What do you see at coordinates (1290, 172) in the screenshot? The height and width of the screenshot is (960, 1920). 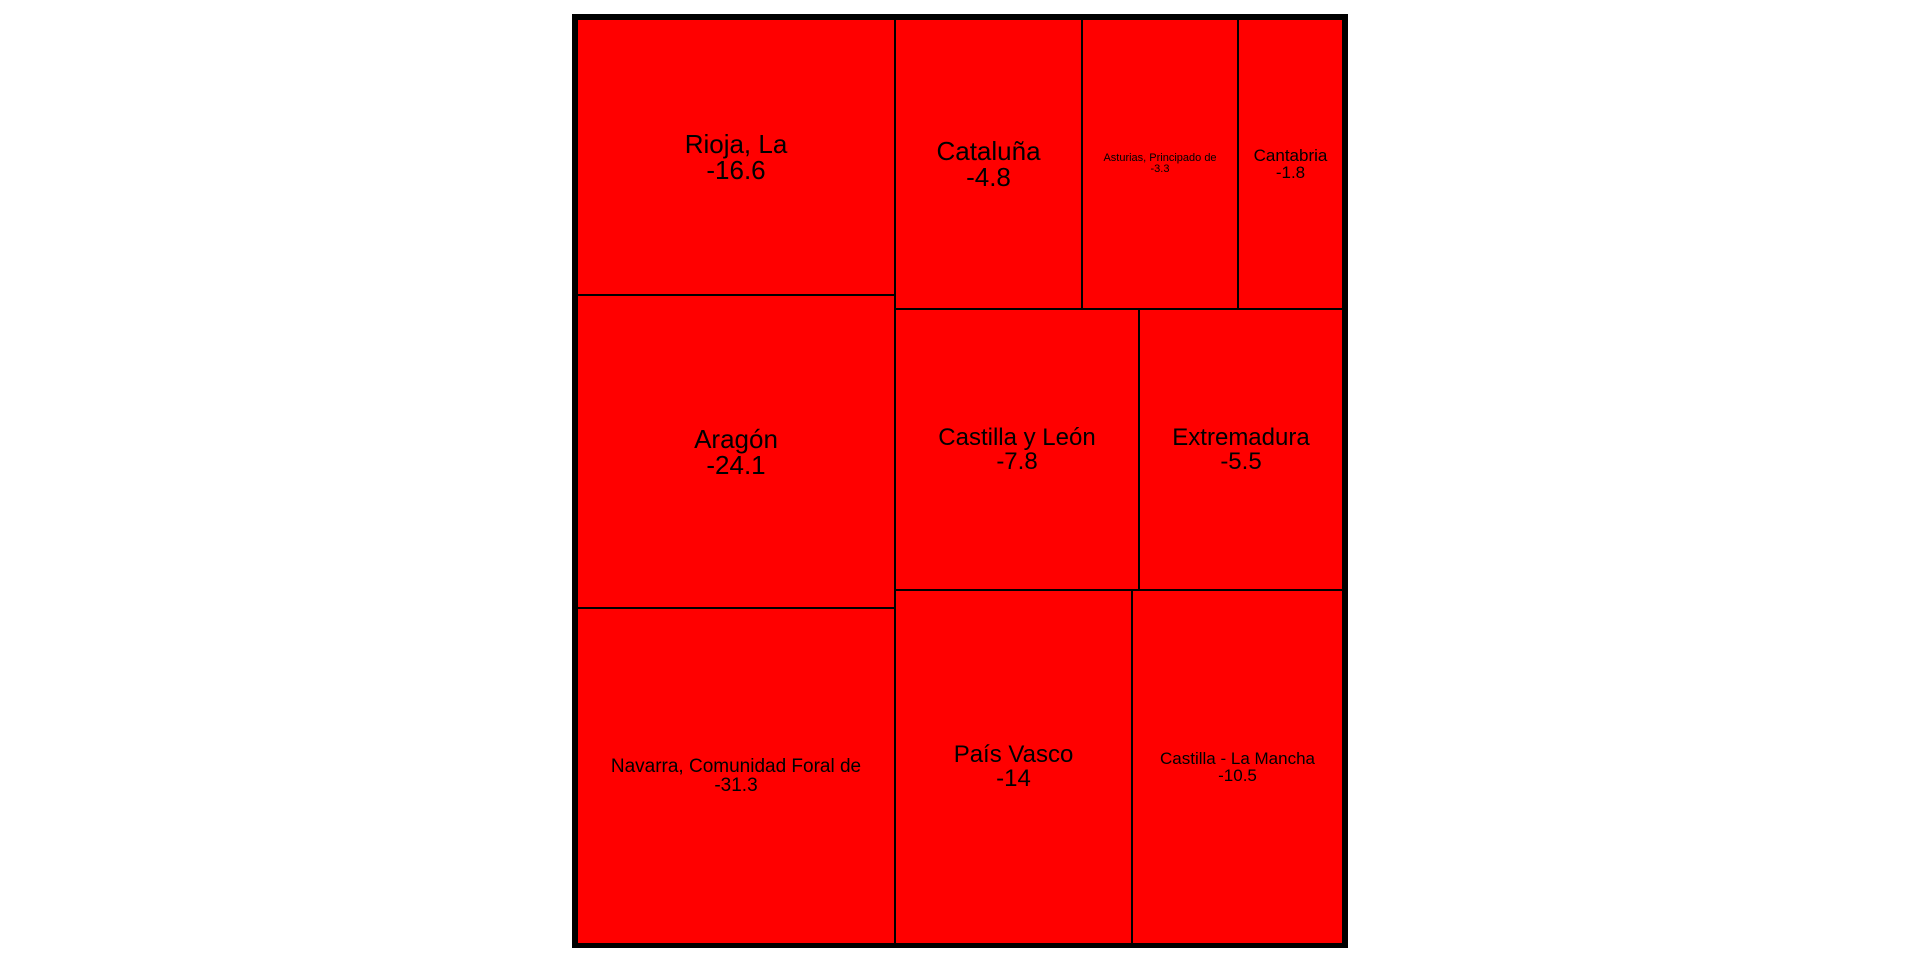 I see `tile-value: -1.8` at bounding box center [1290, 172].